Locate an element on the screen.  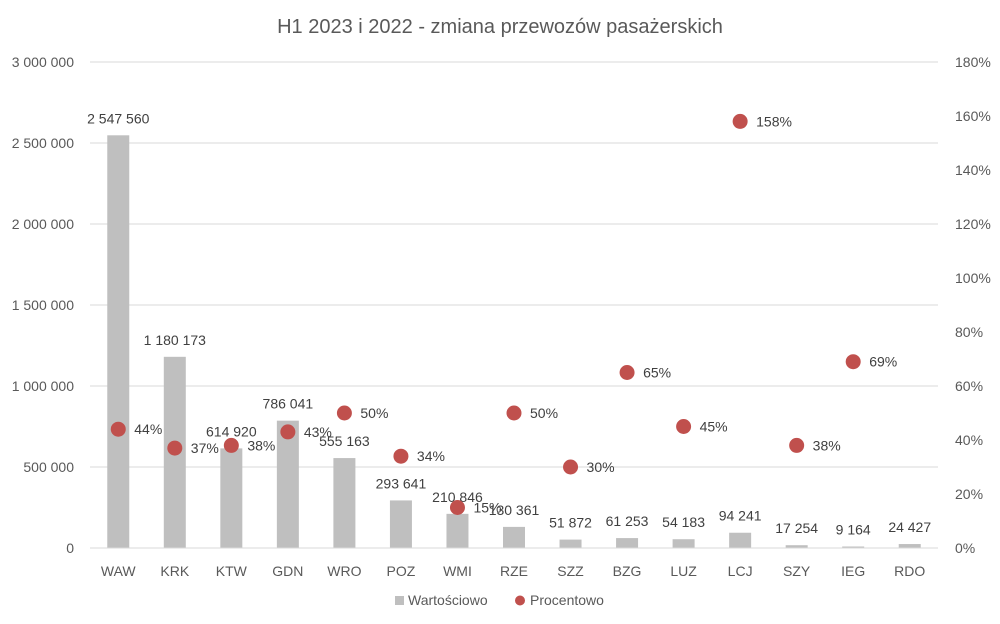
bar-label: 2 547 560 is located at coordinates (118, 118).